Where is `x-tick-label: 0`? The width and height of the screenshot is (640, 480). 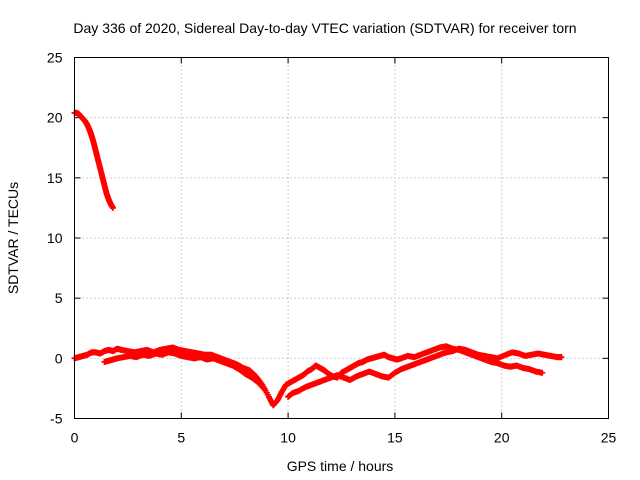
x-tick-label: 0 is located at coordinates (75, 438).